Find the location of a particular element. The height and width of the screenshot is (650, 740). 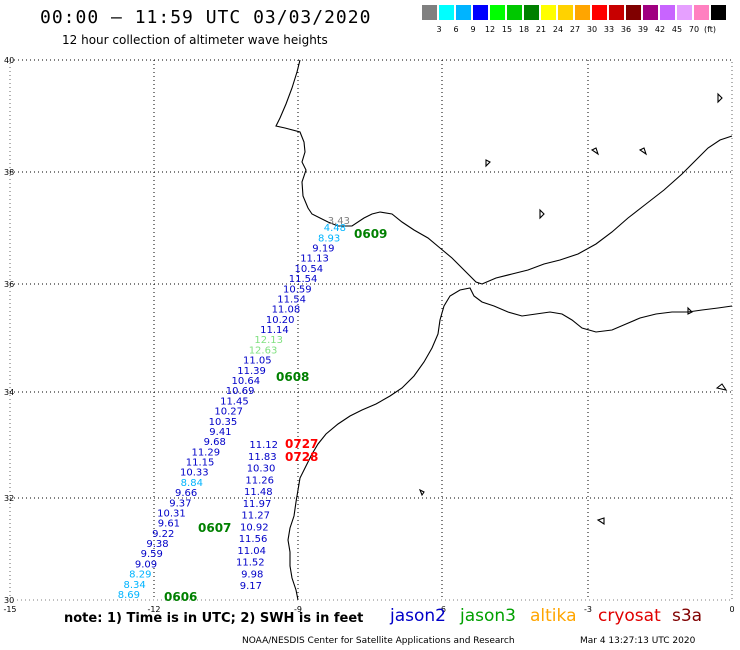

colorbar-label: 3 is located at coordinates (439, 29).